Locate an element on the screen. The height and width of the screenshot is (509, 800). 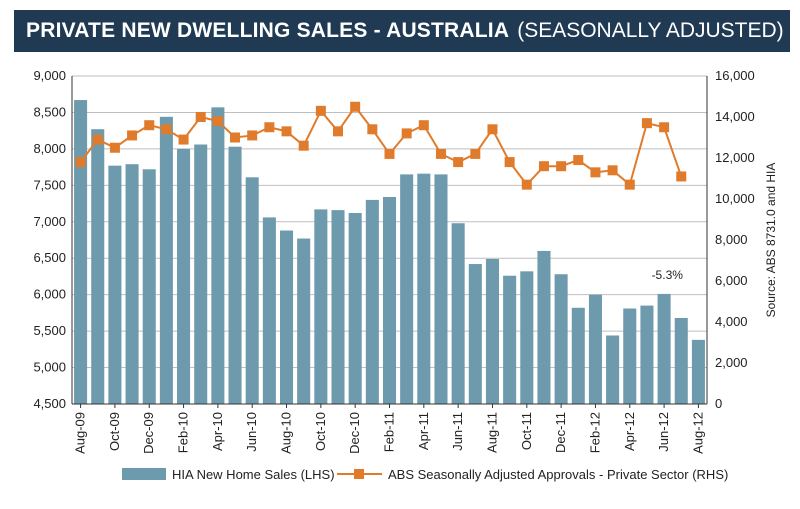
y-left-tick-label: 7,500 is located at coordinates (49, 184).